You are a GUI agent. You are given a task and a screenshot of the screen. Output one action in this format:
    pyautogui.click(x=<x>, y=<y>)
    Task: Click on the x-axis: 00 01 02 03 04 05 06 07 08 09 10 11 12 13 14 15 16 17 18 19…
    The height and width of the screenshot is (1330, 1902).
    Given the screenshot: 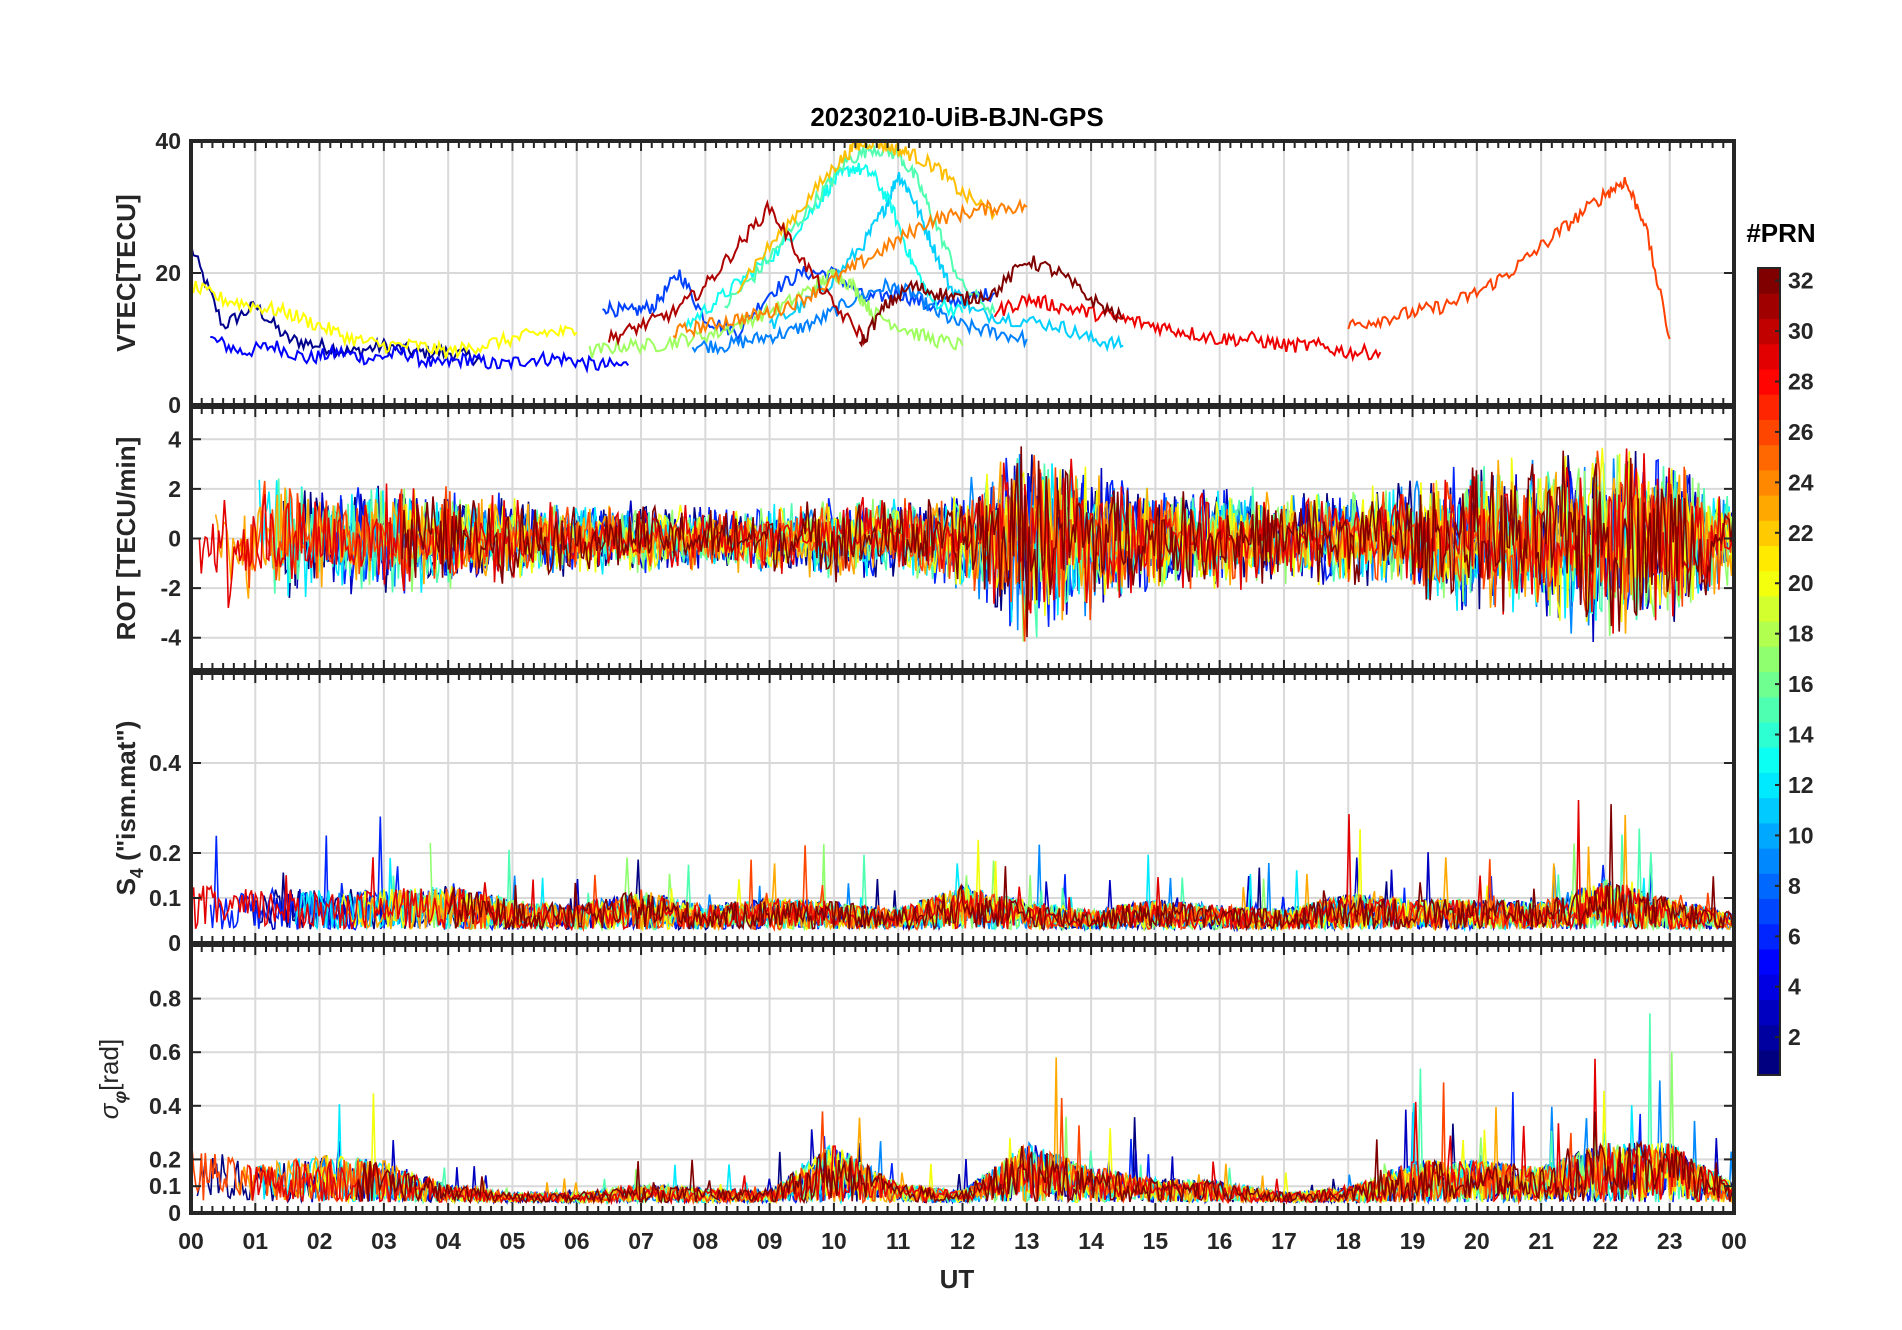 What is the action you would take?
    pyautogui.click(x=962, y=1241)
    